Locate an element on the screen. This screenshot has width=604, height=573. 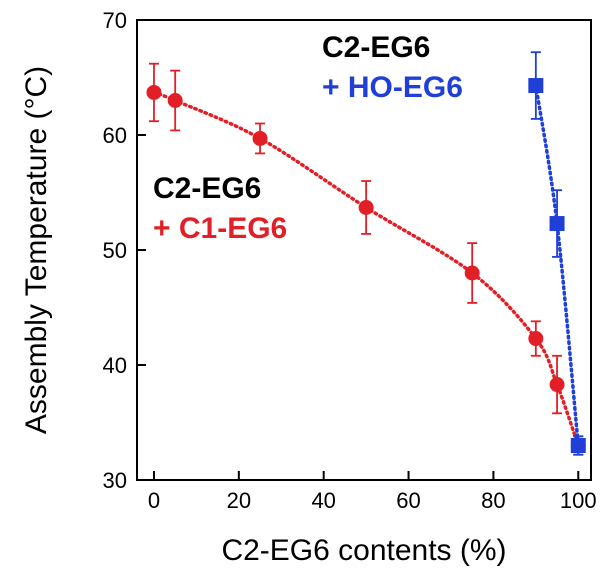
x-tick-label: 100 is located at coordinates (578, 500).